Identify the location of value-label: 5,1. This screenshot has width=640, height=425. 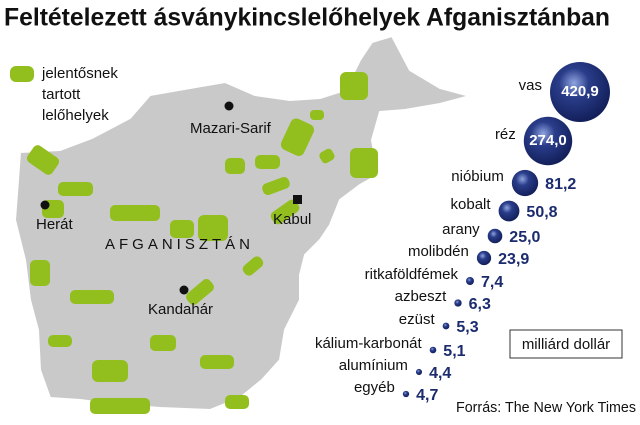
(454, 351).